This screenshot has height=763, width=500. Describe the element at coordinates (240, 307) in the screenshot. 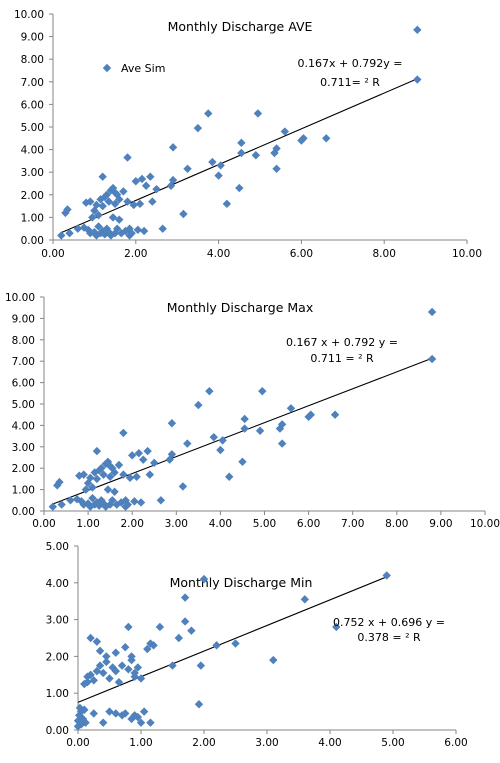

I see `chart-title: Monthly Discharge Max` at that location.